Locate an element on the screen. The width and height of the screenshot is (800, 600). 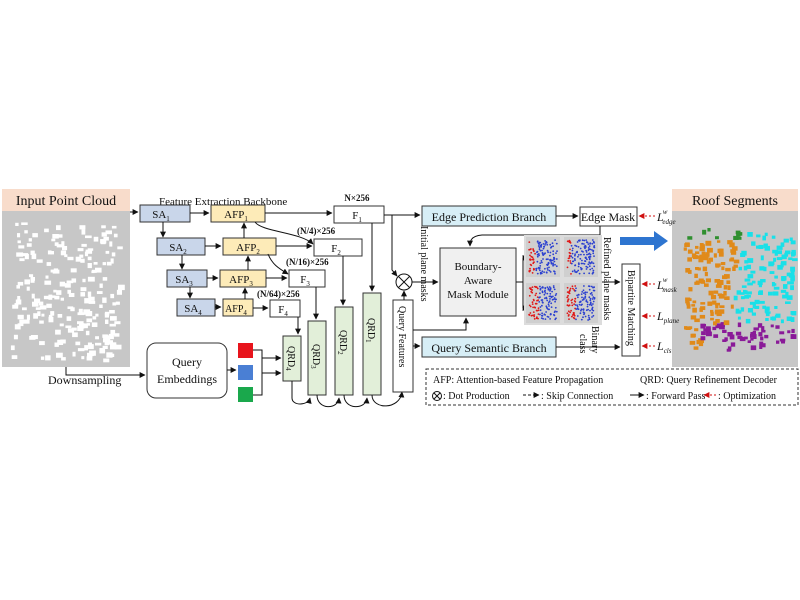
bipartite-label: Bipartite Matching is located at coordinates (630, 308).